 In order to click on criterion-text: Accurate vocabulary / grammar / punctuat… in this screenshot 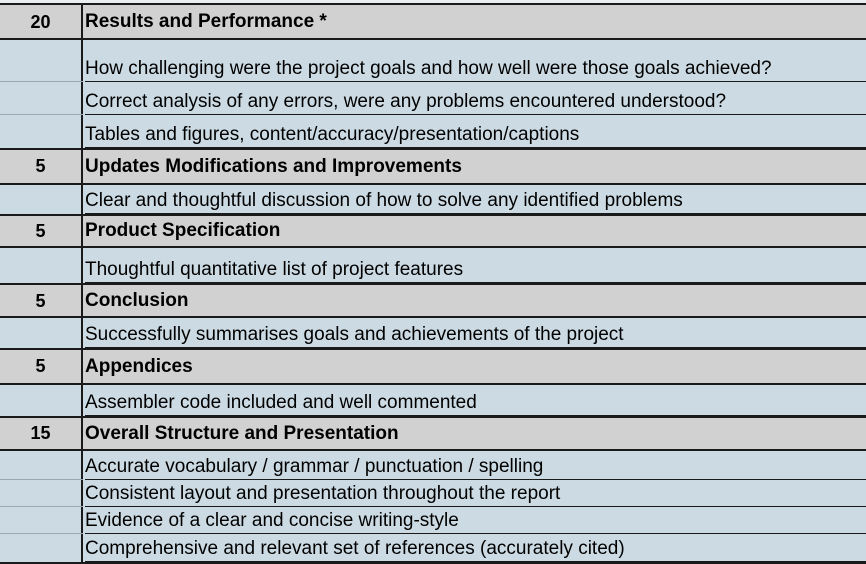, I will do `click(475, 465)`.